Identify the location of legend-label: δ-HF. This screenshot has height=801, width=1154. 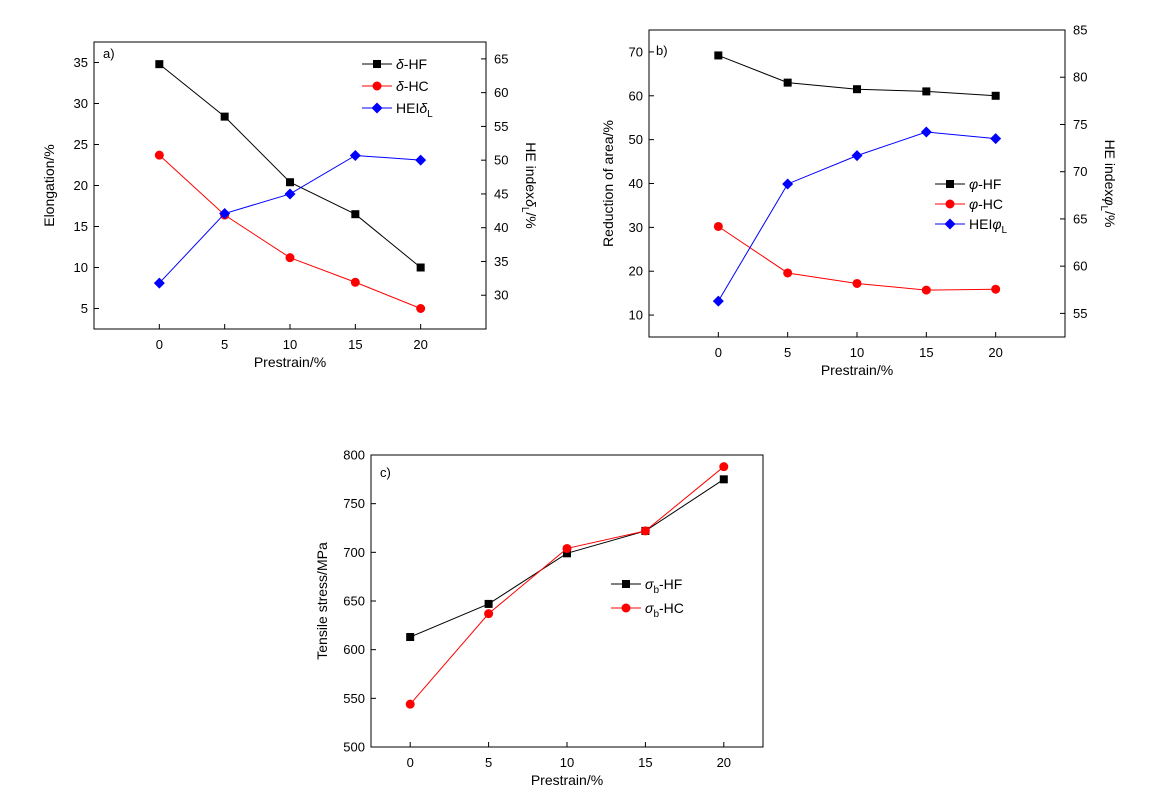
(411, 64).